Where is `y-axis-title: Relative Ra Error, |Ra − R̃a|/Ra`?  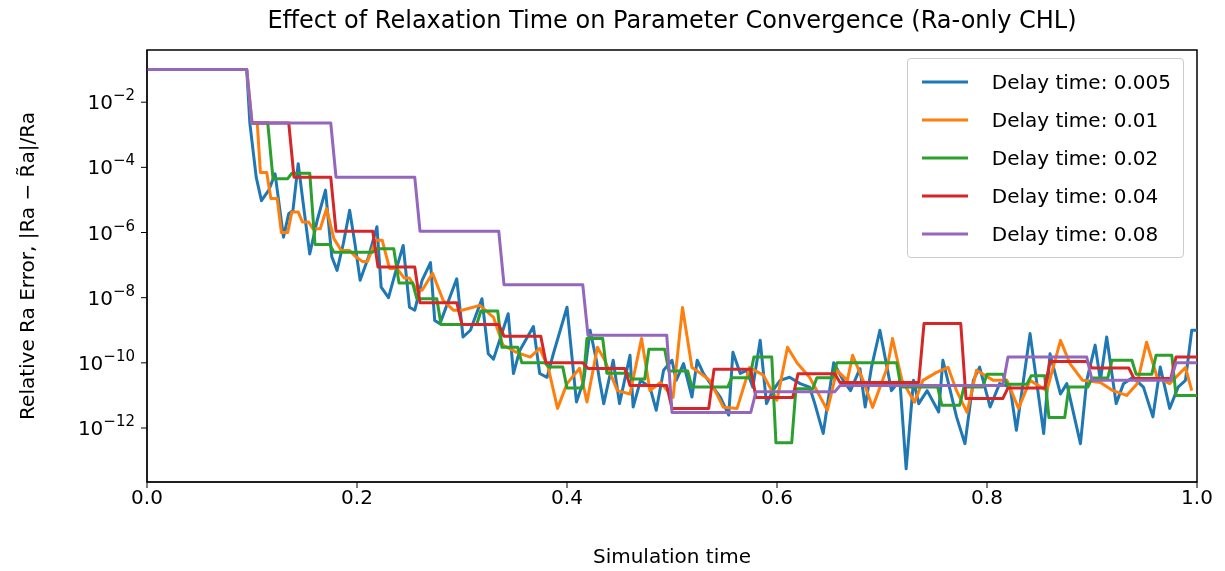 y-axis-title: Relative Ra Error, |Ra − R̃a|/Ra is located at coordinates (27, 266).